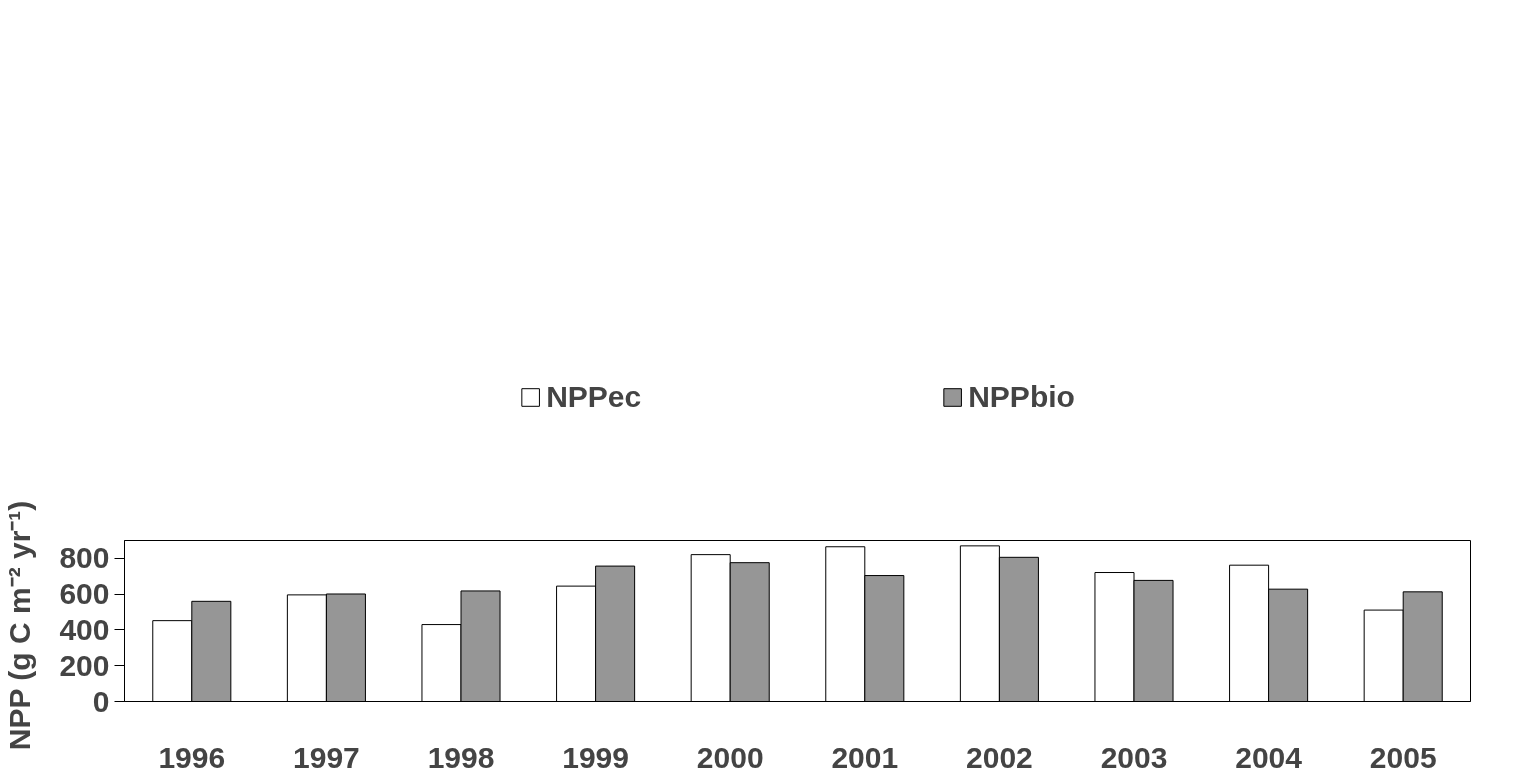  Describe the element at coordinates (20, 625) in the screenshot. I see `y-axis-title: NPP (g C m⁻² yr⁻¹)` at that location.